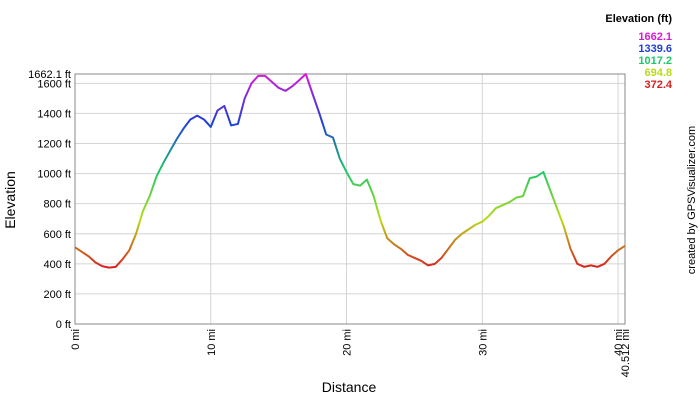 This screenshot has height=400, width=700. Describe the element at coordinates (54, 175) in the screenshot. I see `y-tick-label: 1000 ft` at that location.